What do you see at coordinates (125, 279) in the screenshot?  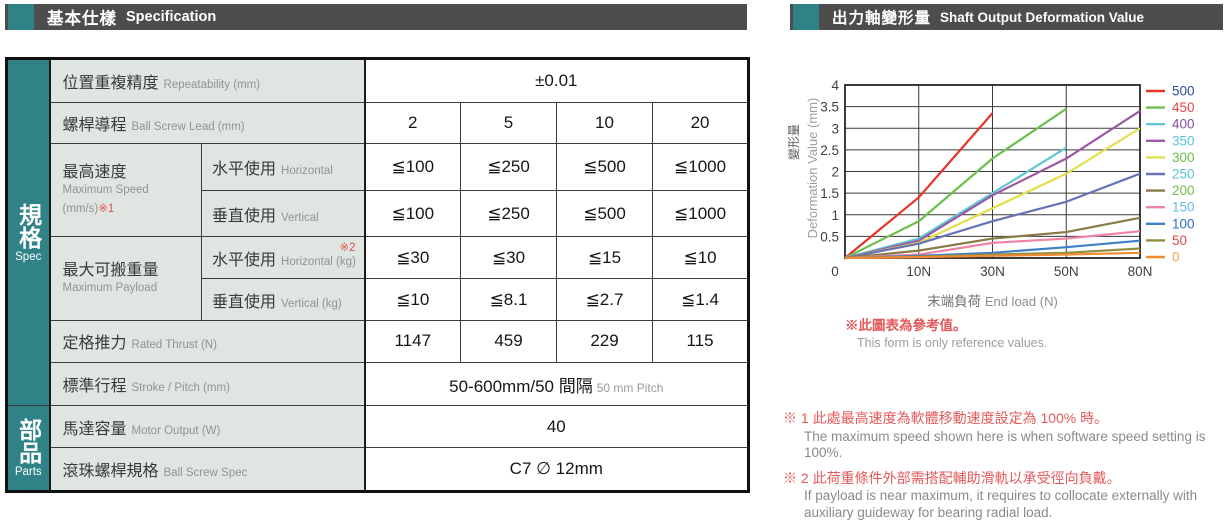 I see `label-max-payload: 最大可搬重量 Maximum Payload` at bounding box center [125, 279].